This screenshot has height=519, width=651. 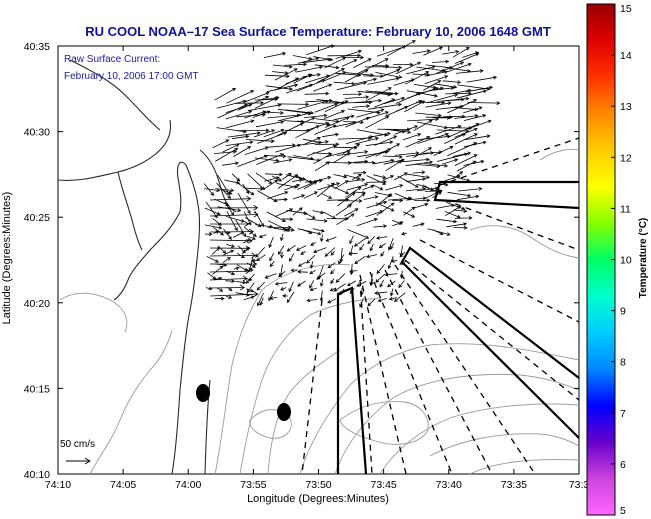 I want to click on y-tick-label: 40:15, so click(x=37, y=389).